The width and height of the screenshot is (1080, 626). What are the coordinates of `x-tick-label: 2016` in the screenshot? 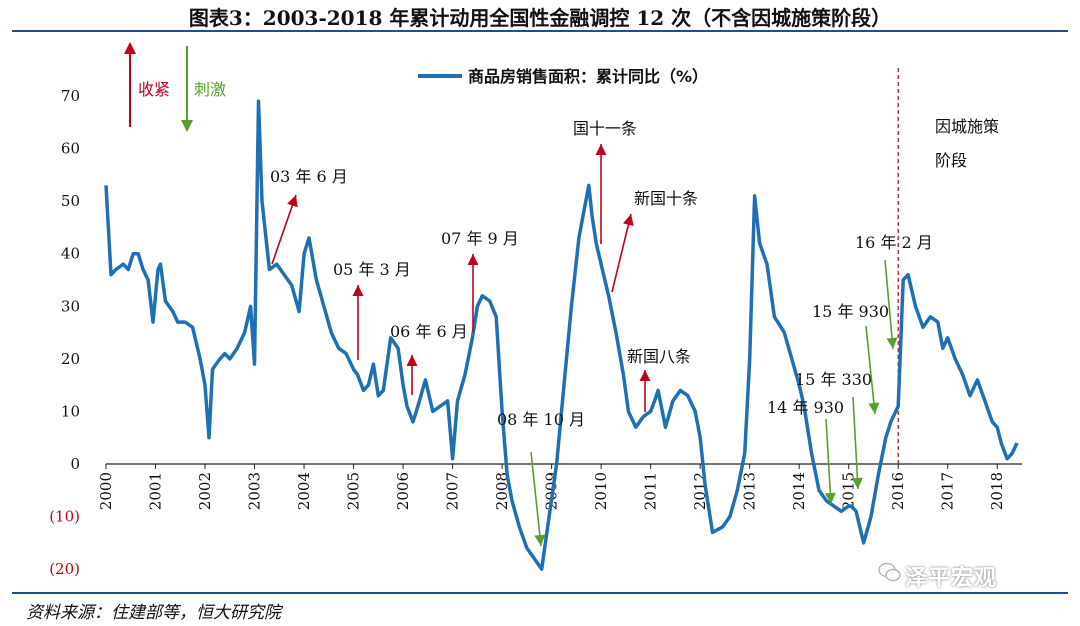 It's located at (898, 491).